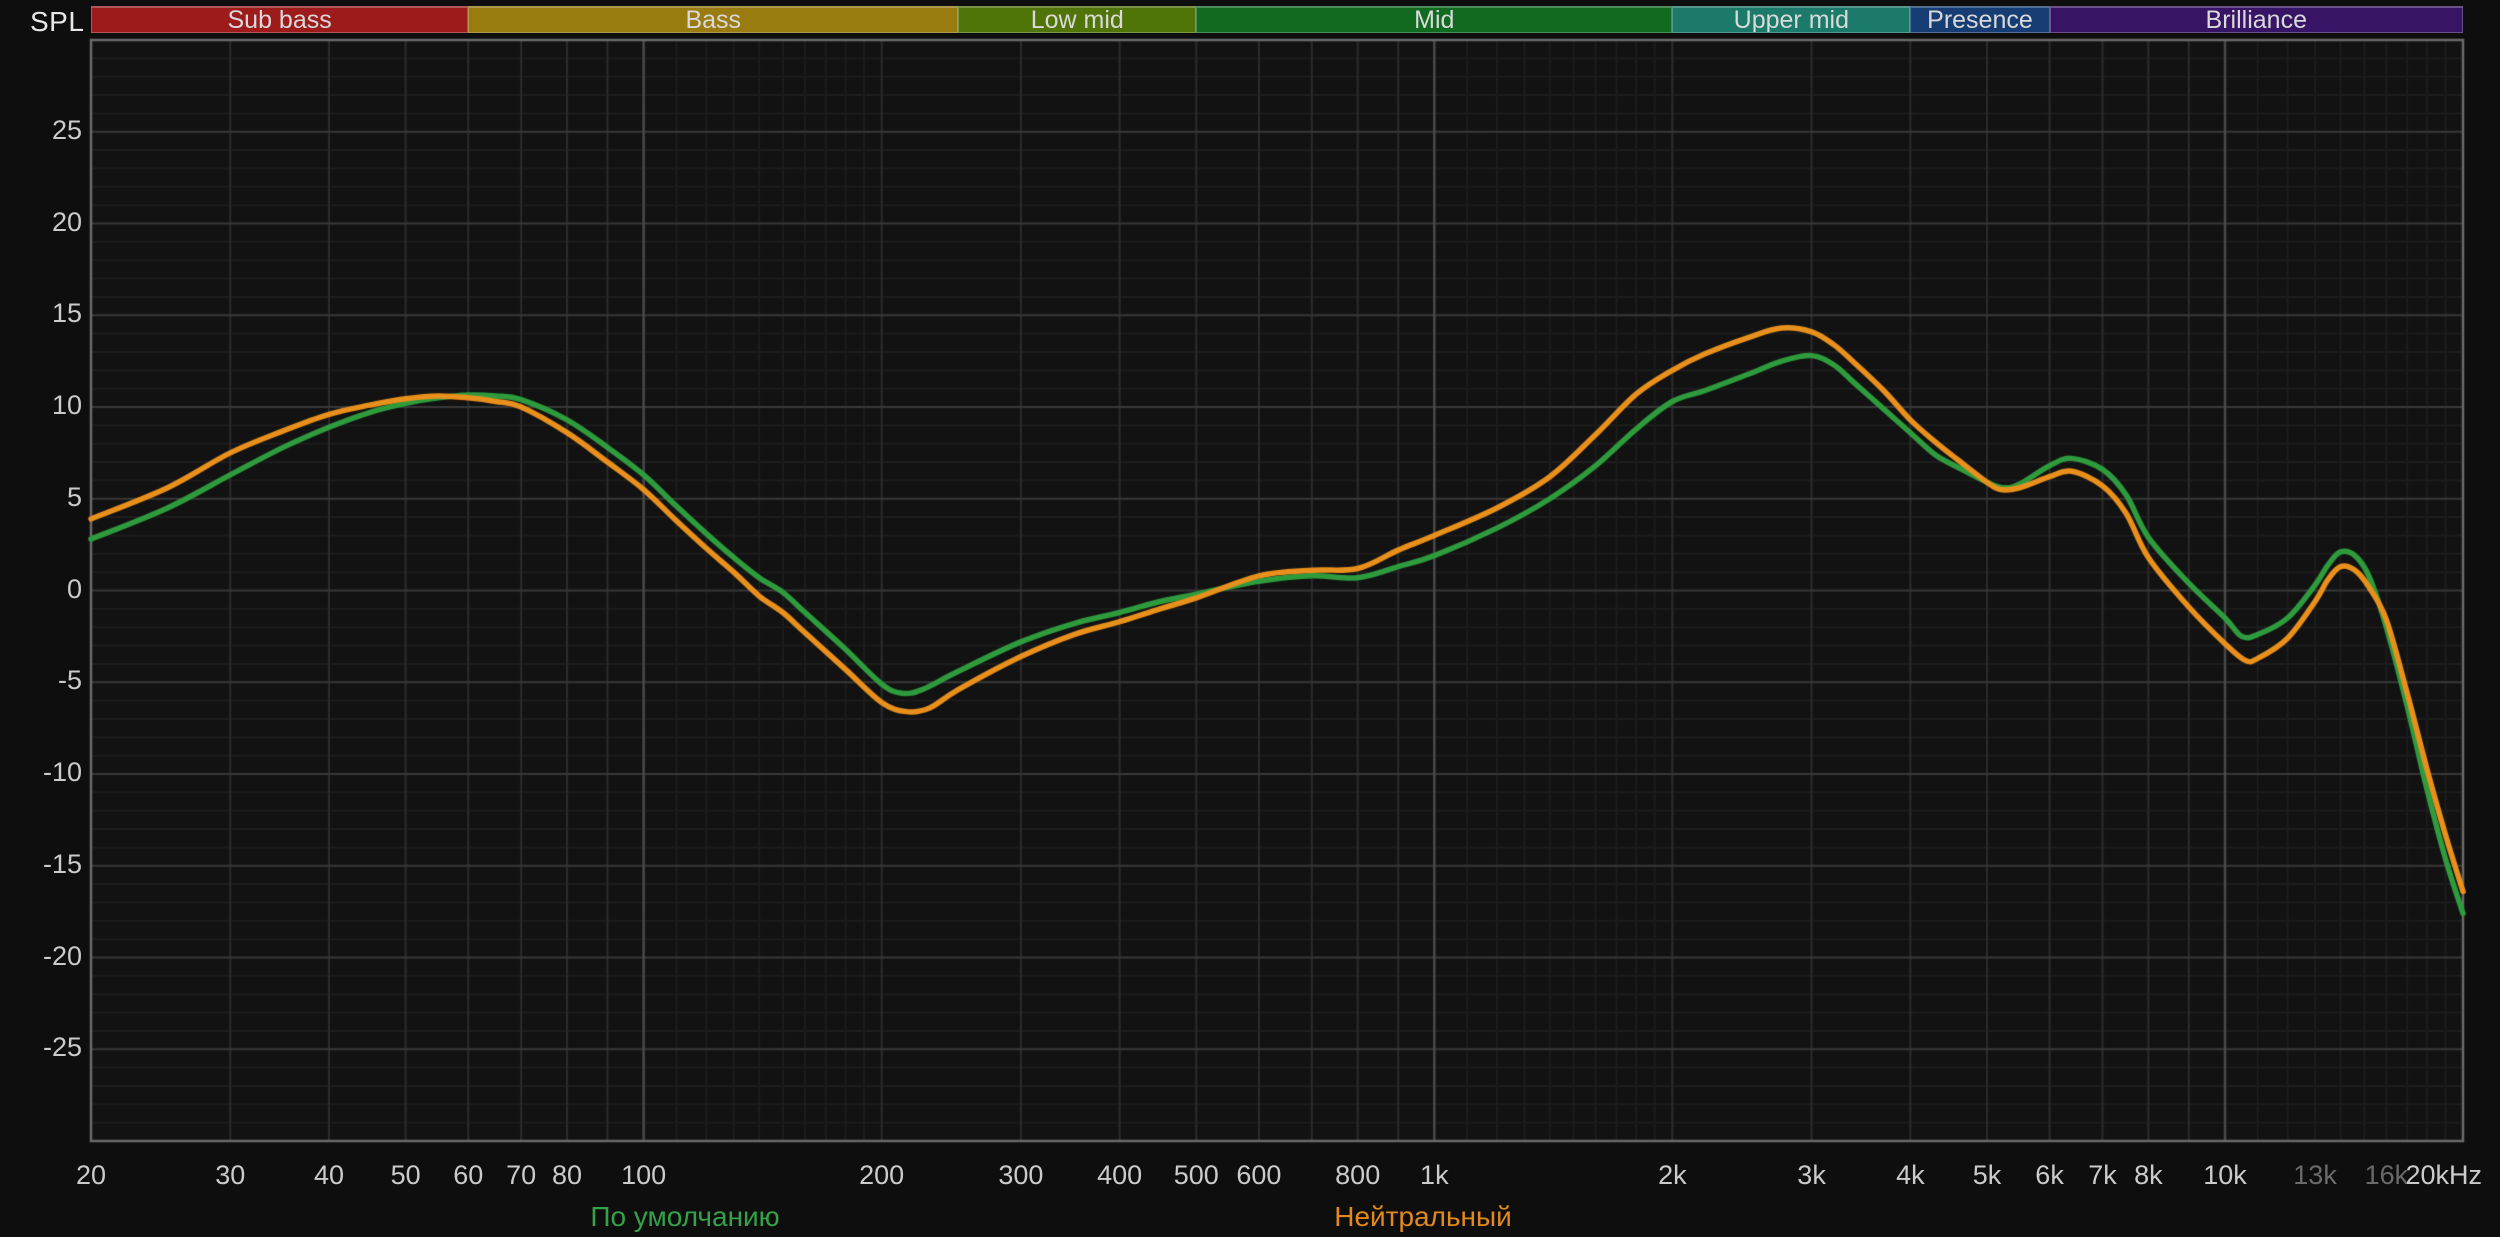 This screenshot has width=2500, height=1237. Describe the element at coordinates (685, 1216) in the screenshot. I see `legend-item-default: По умолчанию` at that location.